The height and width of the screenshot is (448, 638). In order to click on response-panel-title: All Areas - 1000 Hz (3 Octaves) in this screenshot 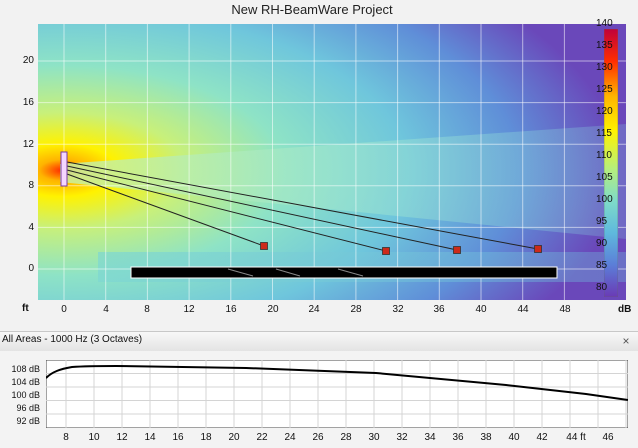, I will do `click(72, 339)`.